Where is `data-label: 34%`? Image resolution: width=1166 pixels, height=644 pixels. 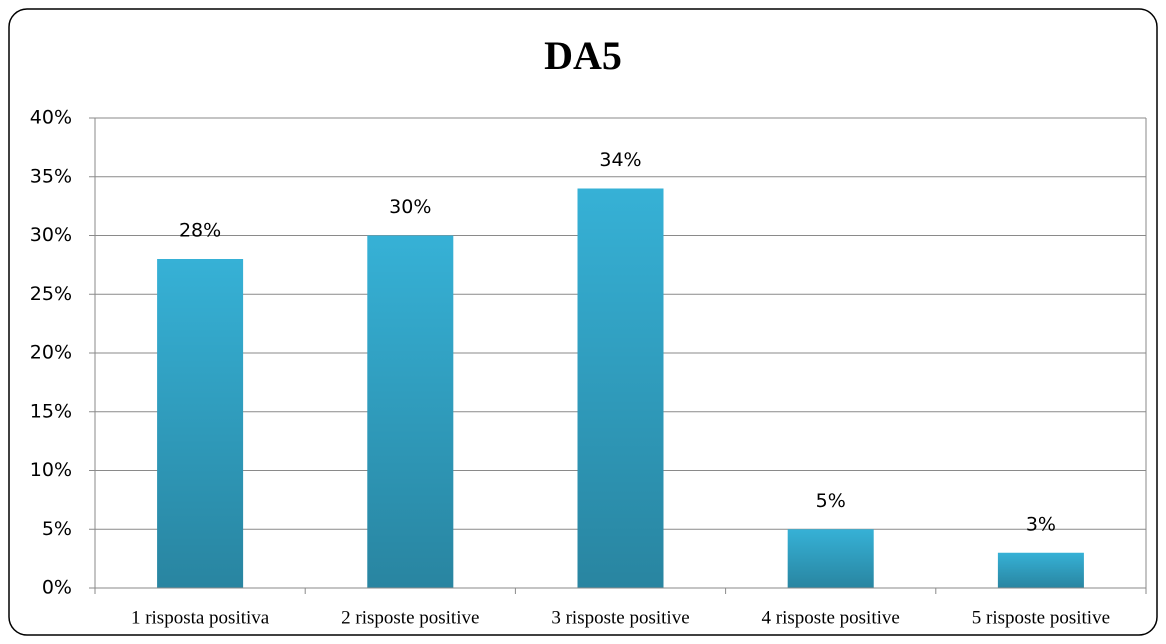
data-label: 34% is located at coordinates (620, 160).